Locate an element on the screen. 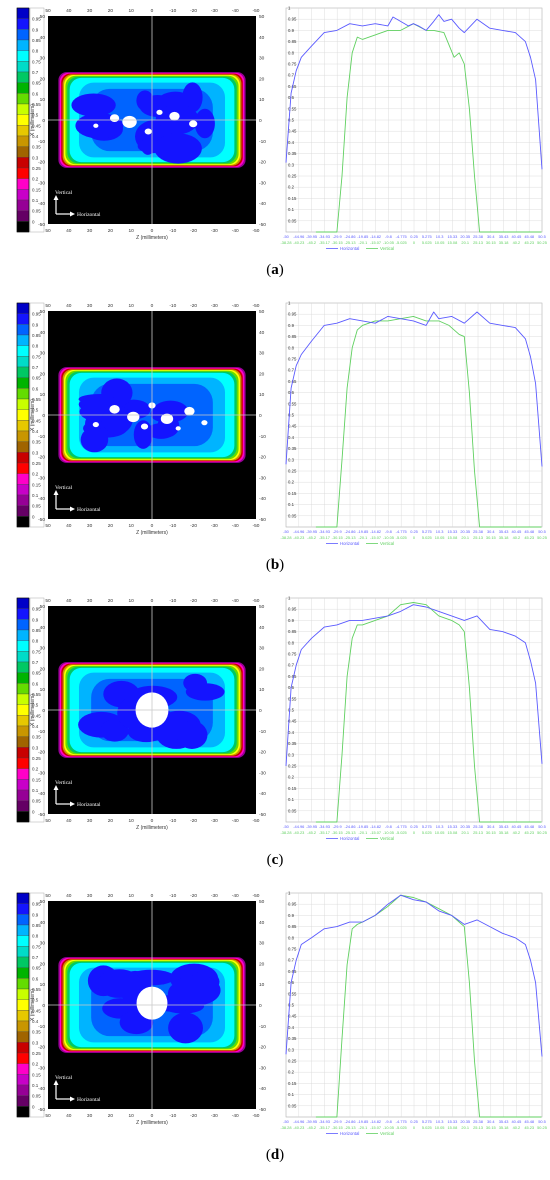 The height and width of the screenshot is (1180, 550). vertical-label: Vertical is located at coordinates (64, 193).